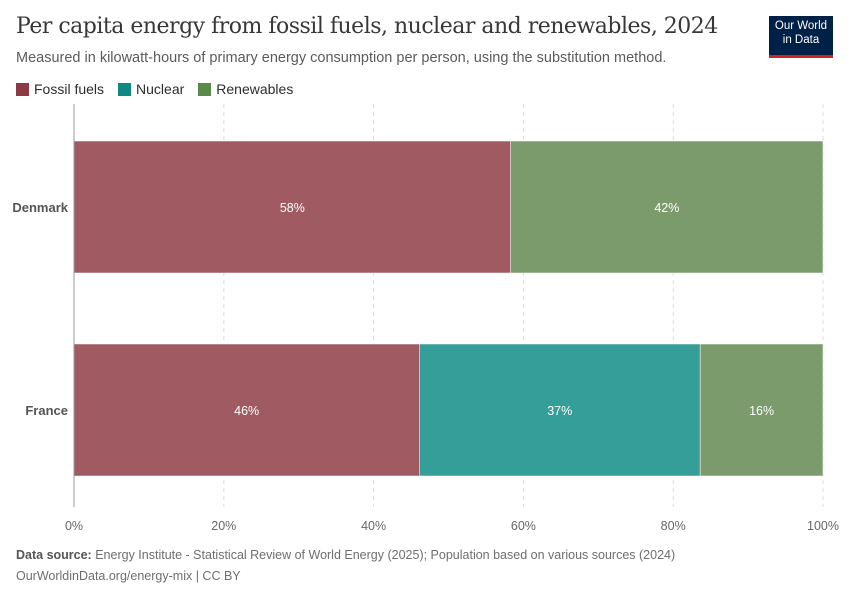 This screenshot has width=850, height=600. I want to click on legend-item-nuclear: Nuclear, so click(151, 89).